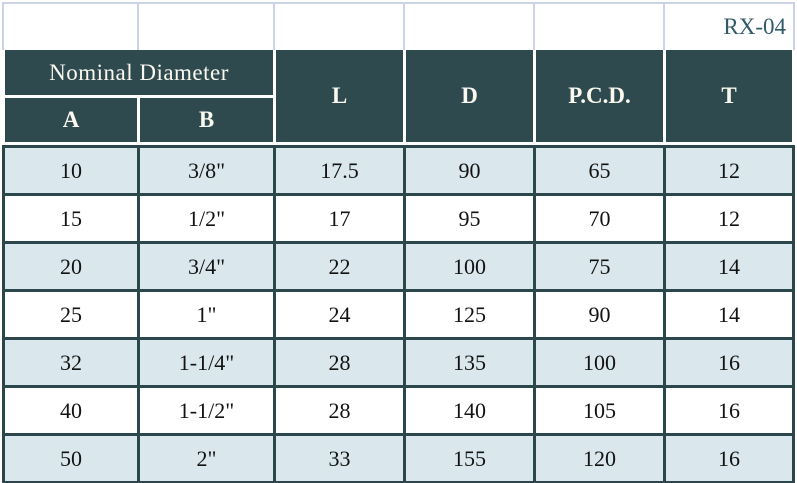  I want to click on table-row: 20 3/4" 22 100 75 14, so click(398, 268).